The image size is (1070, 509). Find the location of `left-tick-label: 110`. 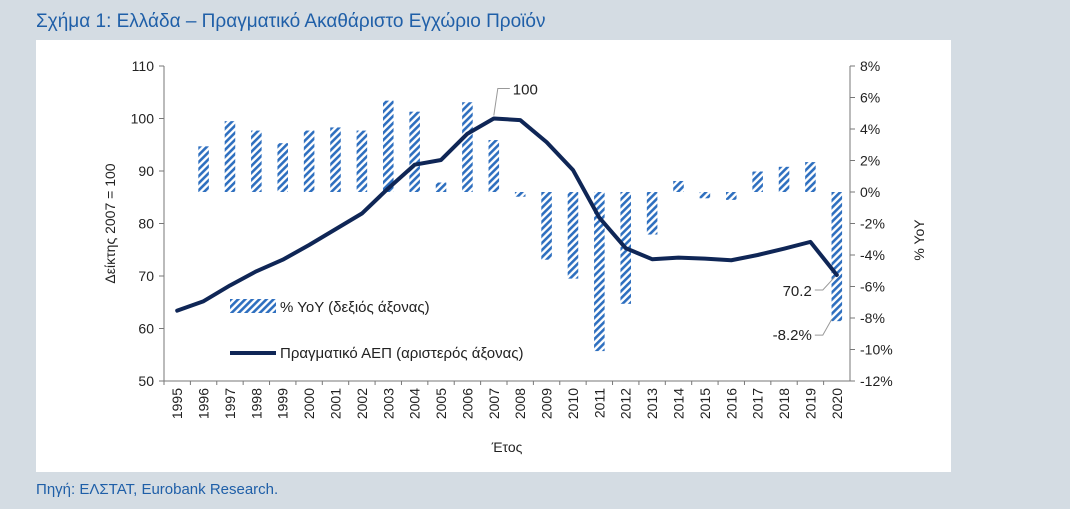

left-tick-label: 110 is located at coordinates (143, 66).